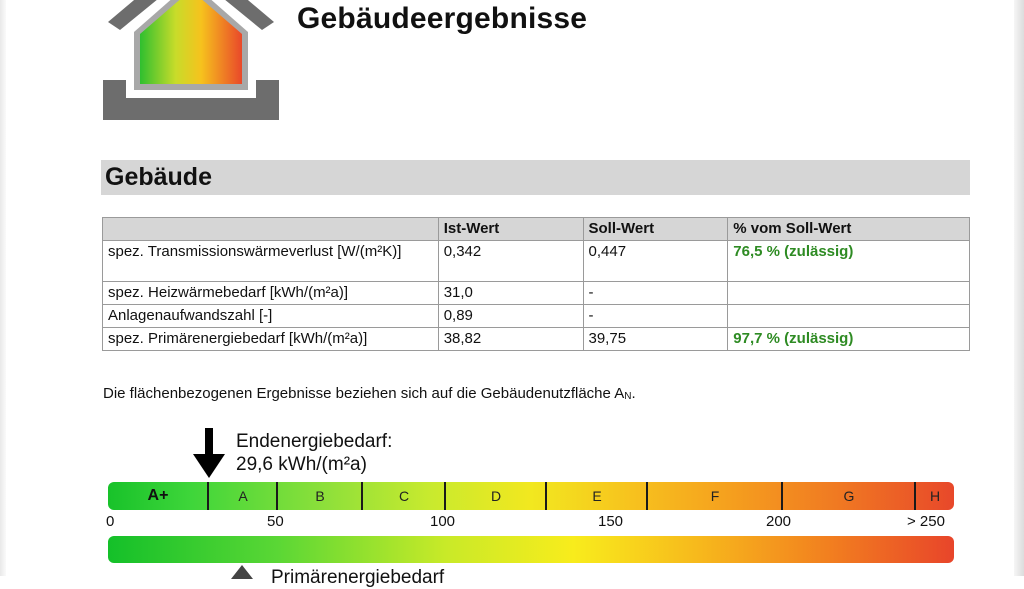 The height and width of the screenshot is (589, 1024). I want to click on primaerenergie-label: Primärenergiebedarf, so click(358, 577).